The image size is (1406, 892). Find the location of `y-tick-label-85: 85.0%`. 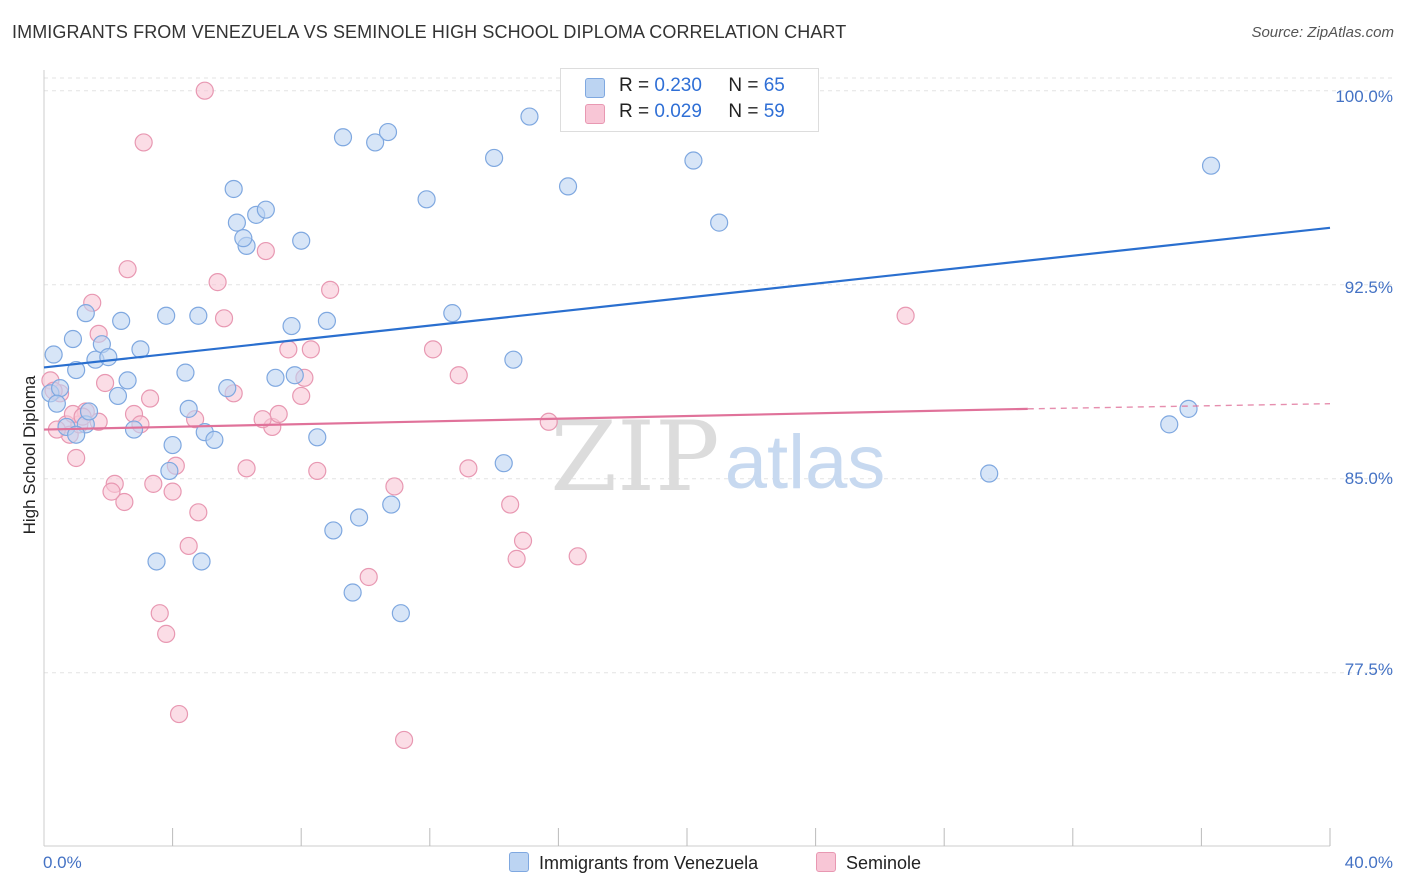

y-tick-label-85: 85.0% is located at coordinates (1368, 478).